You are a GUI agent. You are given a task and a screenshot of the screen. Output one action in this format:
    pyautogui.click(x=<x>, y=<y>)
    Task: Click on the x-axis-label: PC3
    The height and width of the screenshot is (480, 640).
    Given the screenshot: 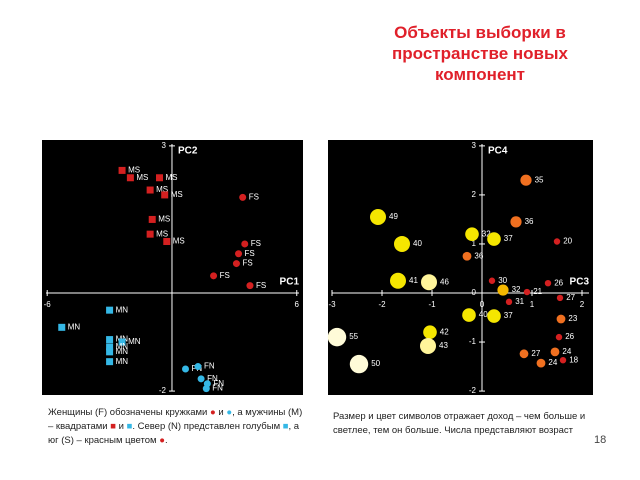 What is the action you would take?
    pyautogui.click(x=580, y=282)
    